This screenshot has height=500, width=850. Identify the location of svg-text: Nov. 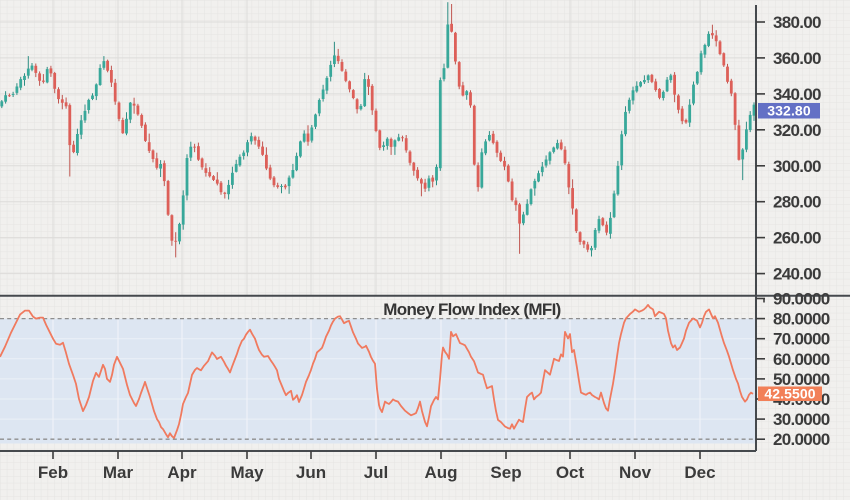
(635, 472).